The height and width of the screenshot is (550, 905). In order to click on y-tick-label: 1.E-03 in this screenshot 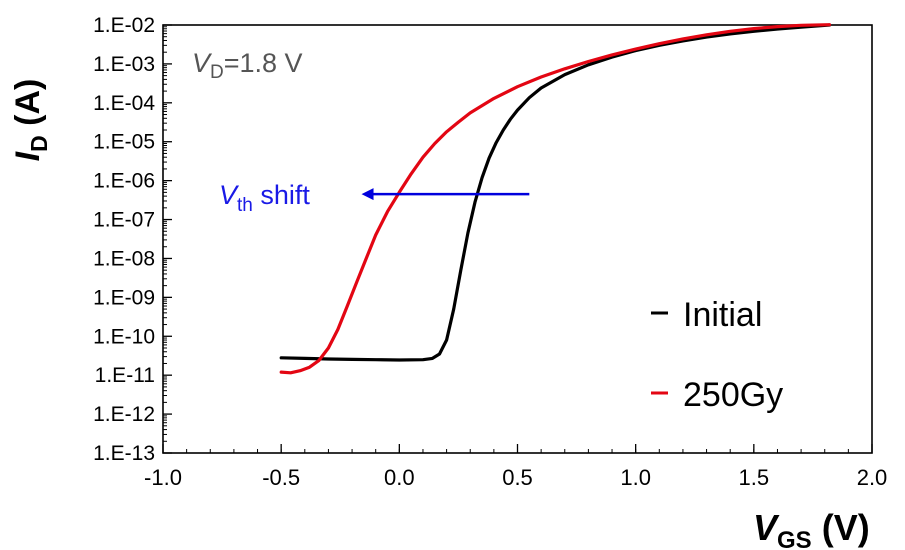, I will do `click(124, 64)`.